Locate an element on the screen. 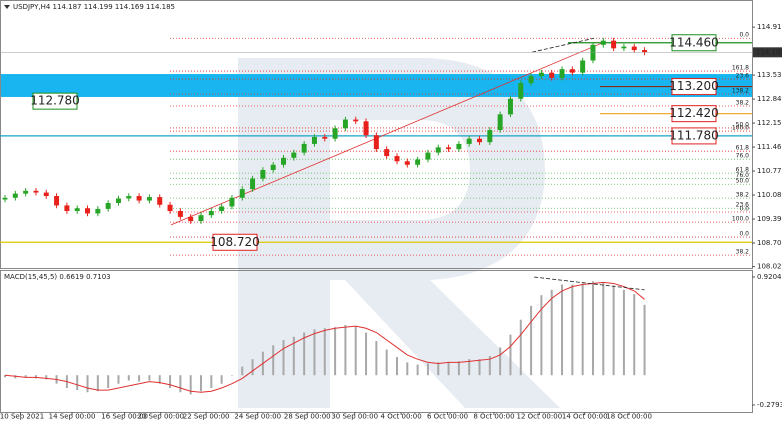  x-tick-label: 28 Sep 00:00 is located at coordinates (307, 417).